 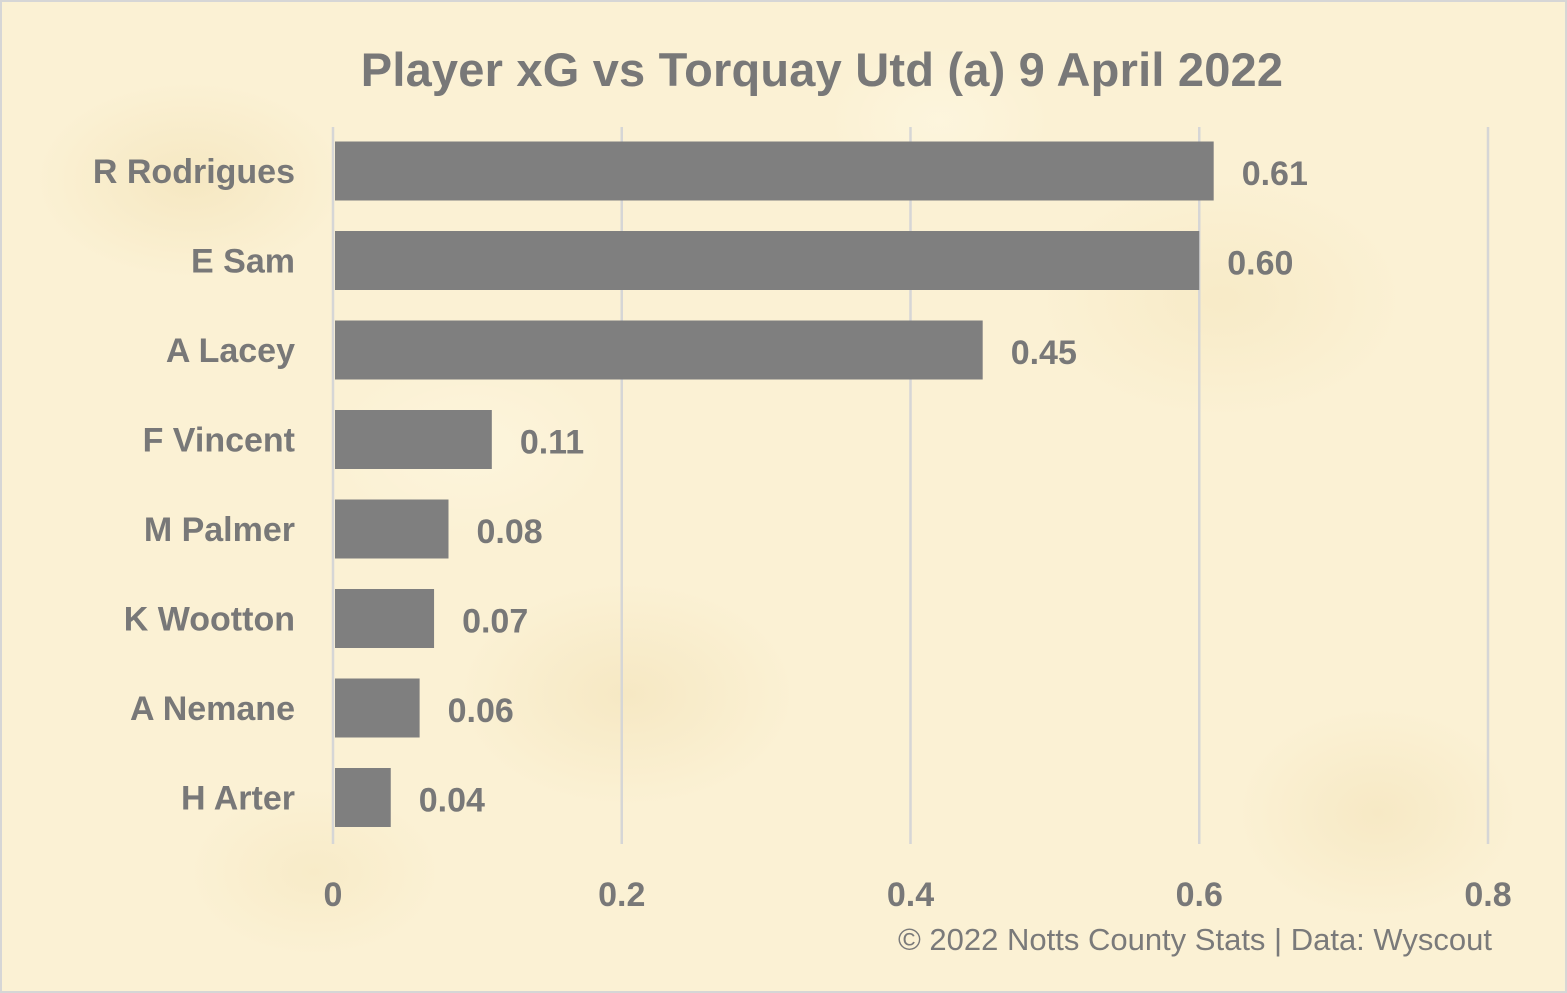 What do you see at coordinates (510, 532) in the screenshot?
I see `data-label: 0.08` at bounding box center [510, 532].